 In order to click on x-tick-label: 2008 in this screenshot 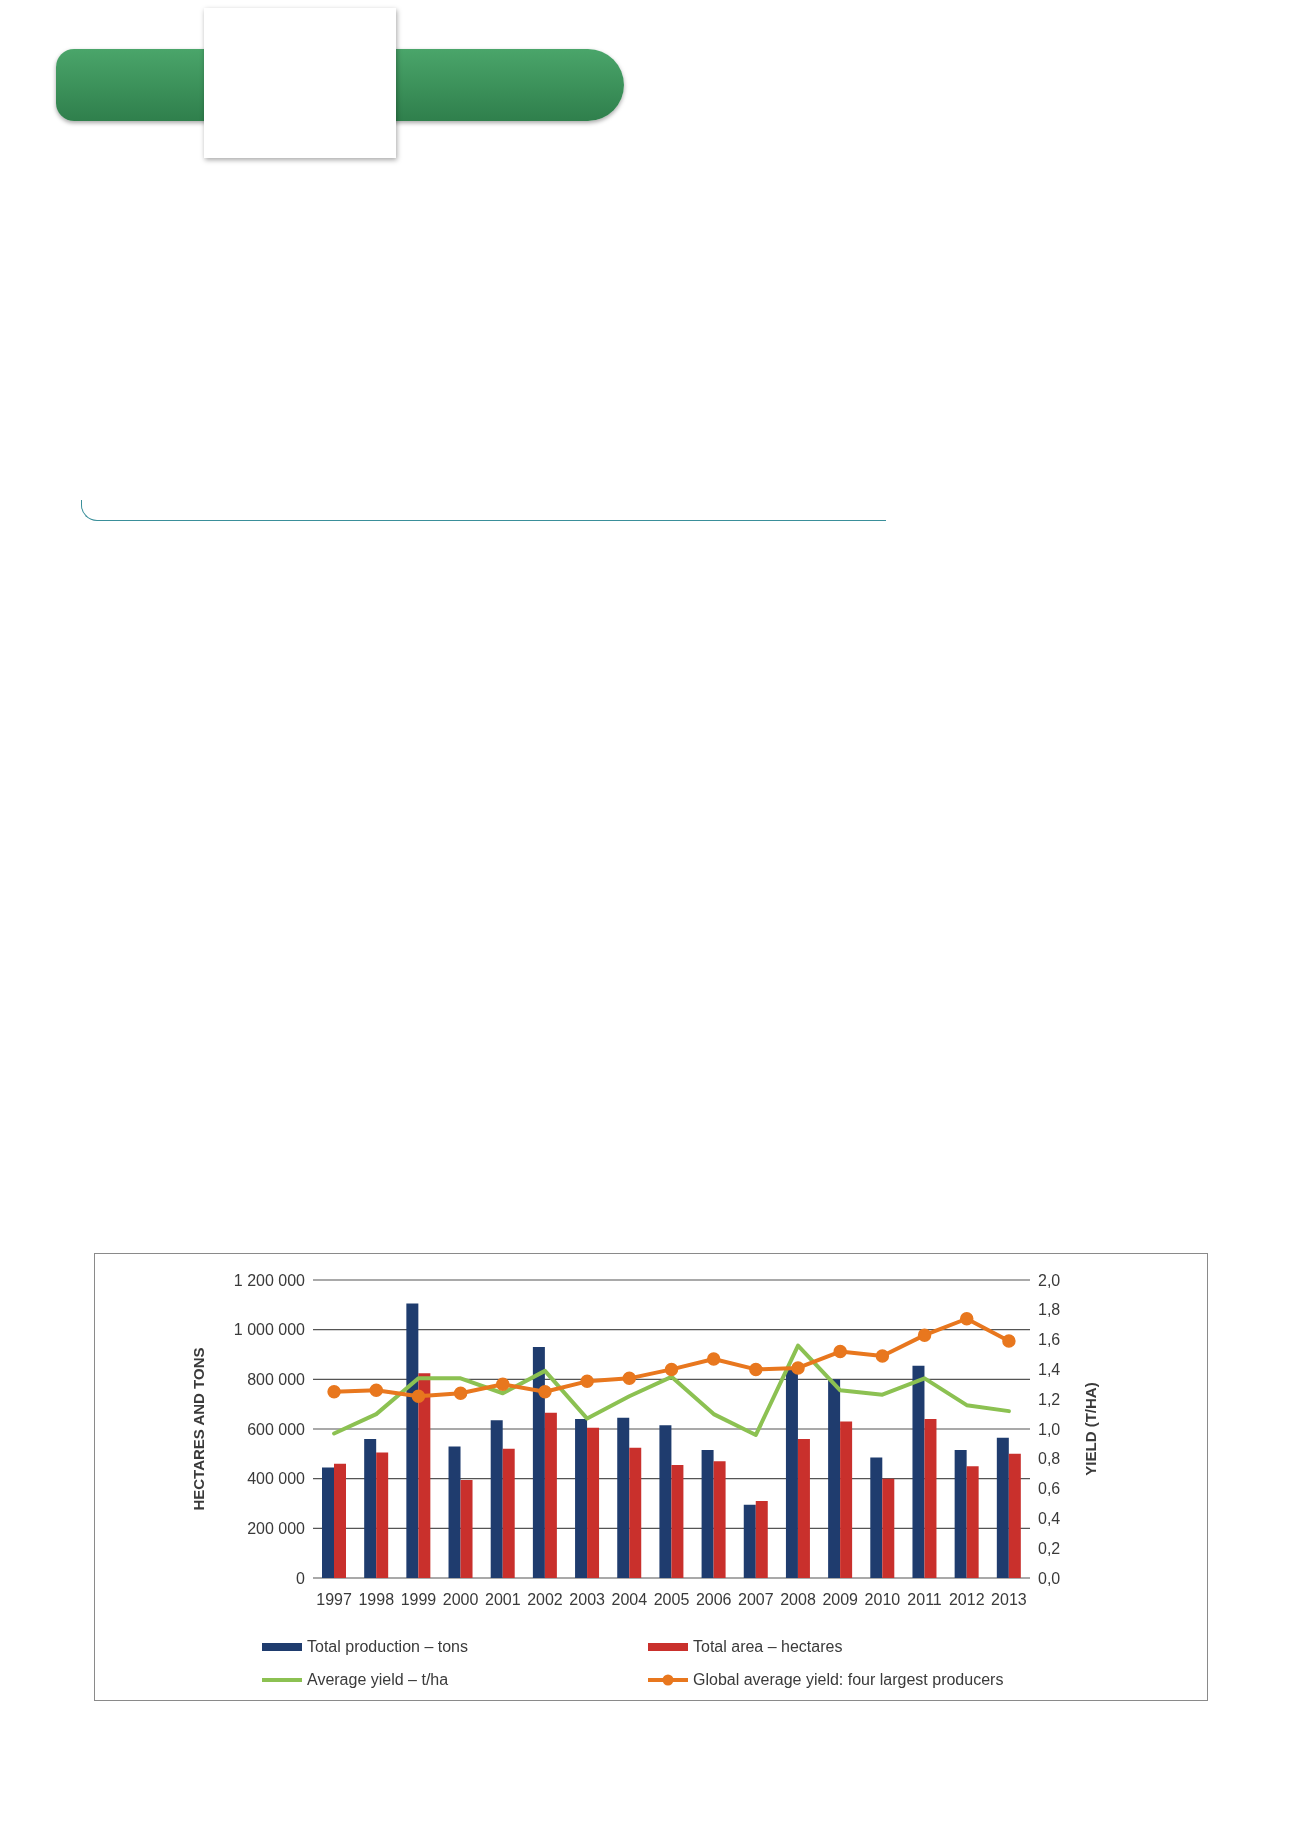, I will do `click(798, 1600)`.